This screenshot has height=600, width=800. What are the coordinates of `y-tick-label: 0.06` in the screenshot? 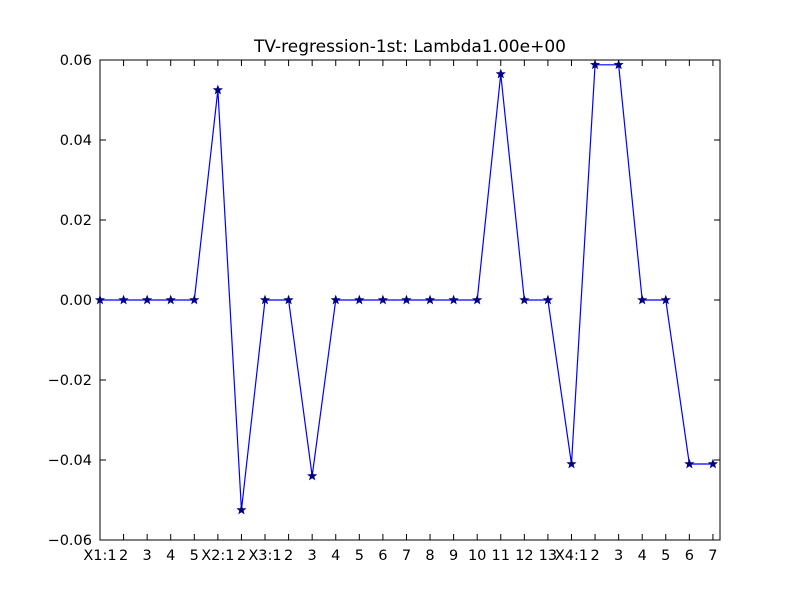 It's located at (76, 61).